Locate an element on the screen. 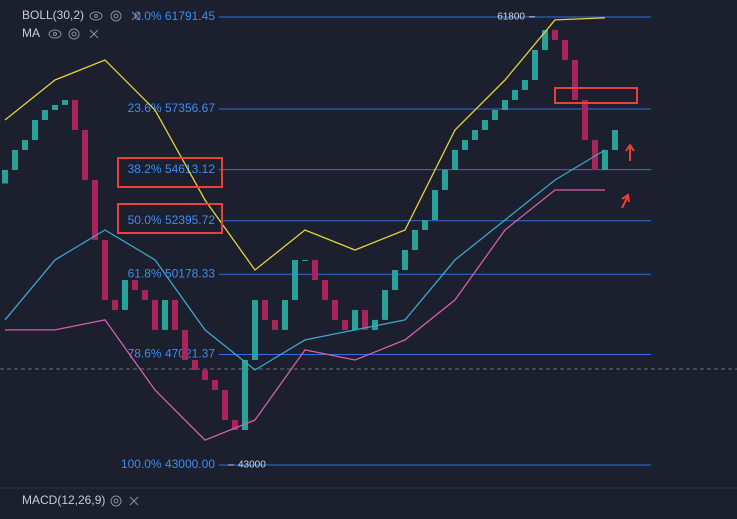 The height and width of the screenshot is (519, 737). price-annotation: 61800 is located at coordinates (511, 16).